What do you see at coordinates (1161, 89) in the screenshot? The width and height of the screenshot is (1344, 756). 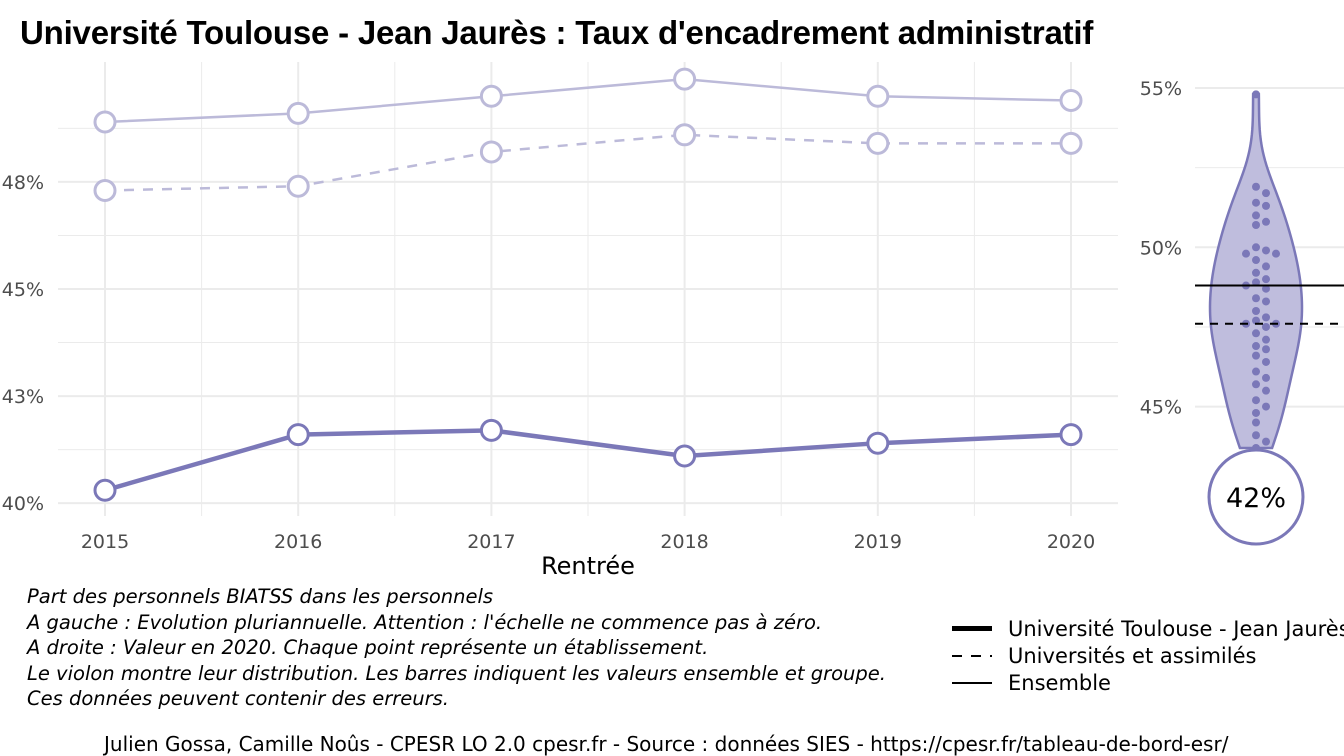 I see `violin-y-tick-label: 55%` at bounding box center [1161, 89].